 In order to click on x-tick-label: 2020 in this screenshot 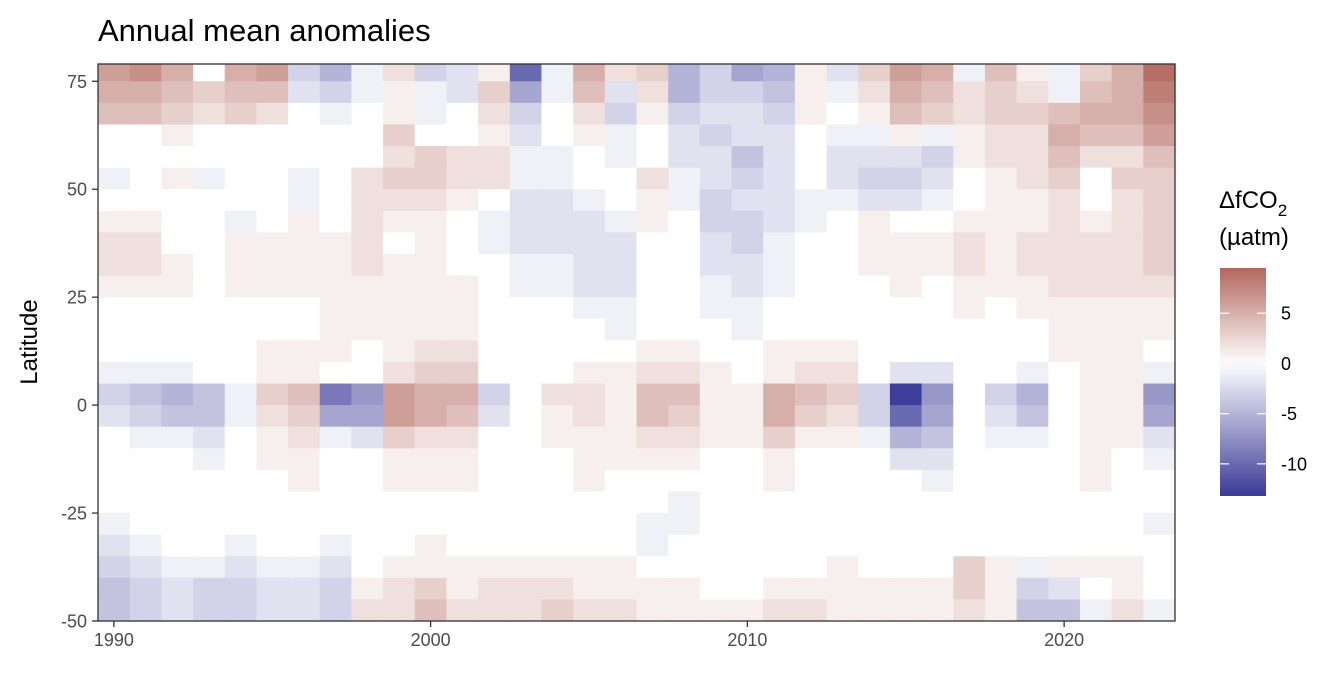, I will do `click(1064, 640)`.